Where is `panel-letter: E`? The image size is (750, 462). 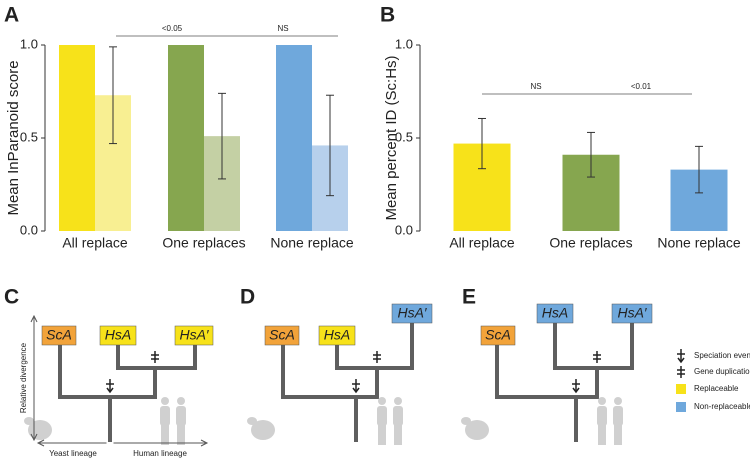
panel-letter: E is located at coordinates (469, 297).